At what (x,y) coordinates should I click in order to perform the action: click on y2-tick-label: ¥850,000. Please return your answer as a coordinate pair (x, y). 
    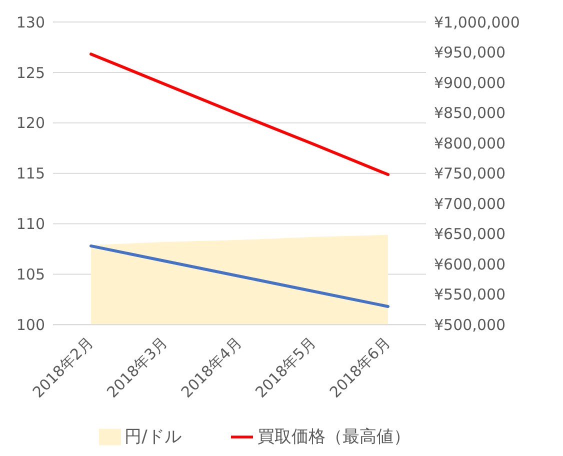
    Looking at the image, I should click on (470, 113).